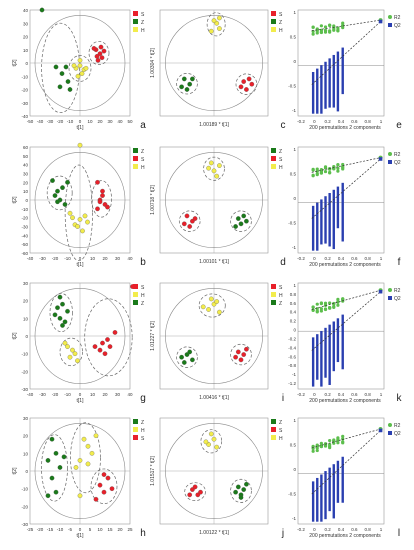 This screenshot has width=414, height=550. Describe the element at coordinates (281, 288) in the screenshot. I see `panel-i-legend-label-S: S` at that location.